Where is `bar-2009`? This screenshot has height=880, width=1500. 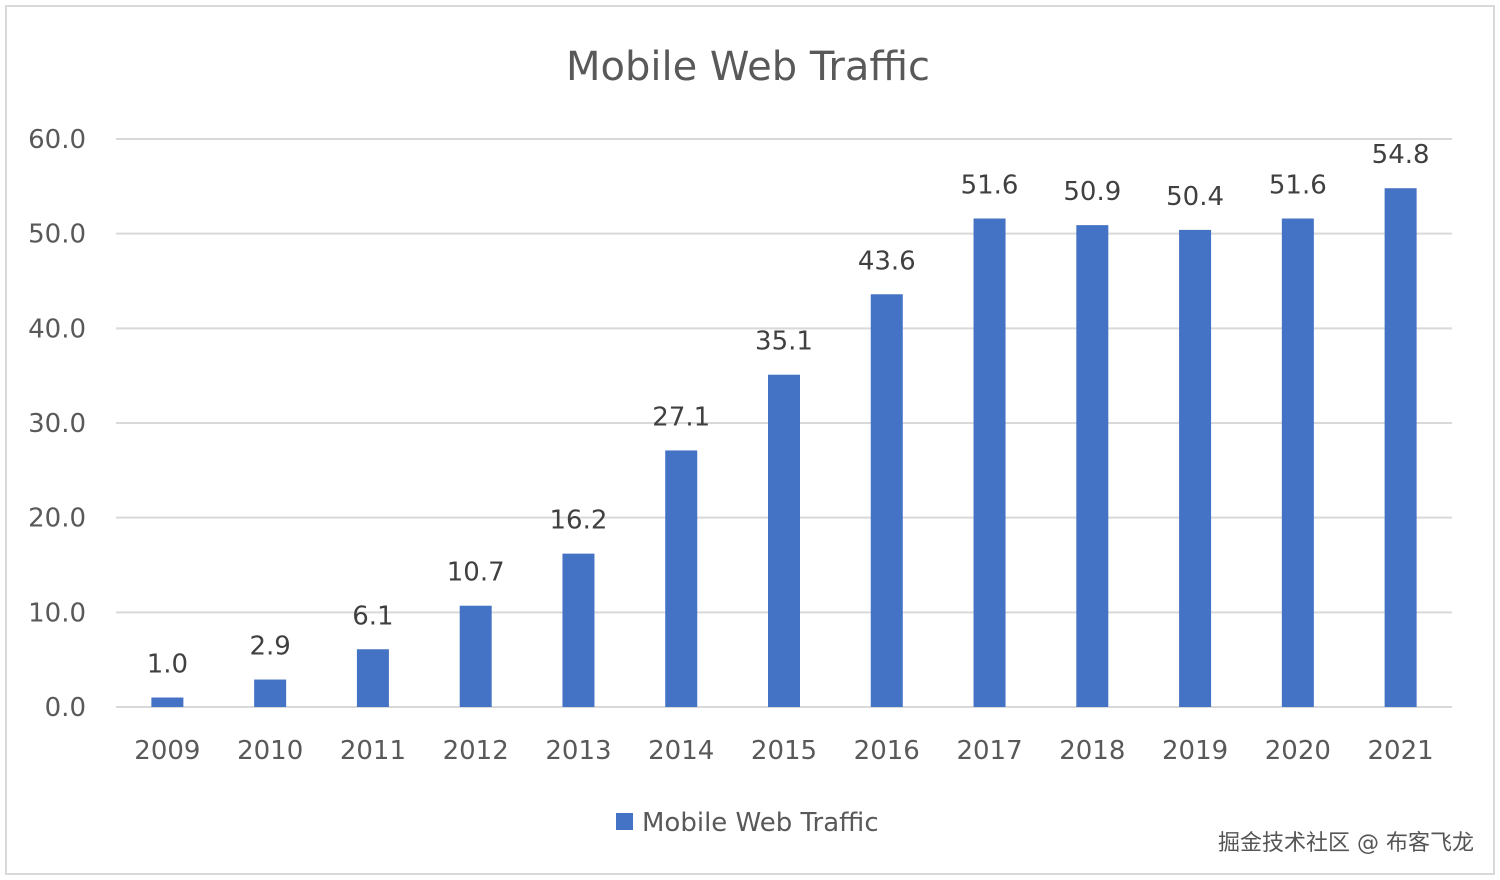 bar-2009 is located at coordinates (167, 702).